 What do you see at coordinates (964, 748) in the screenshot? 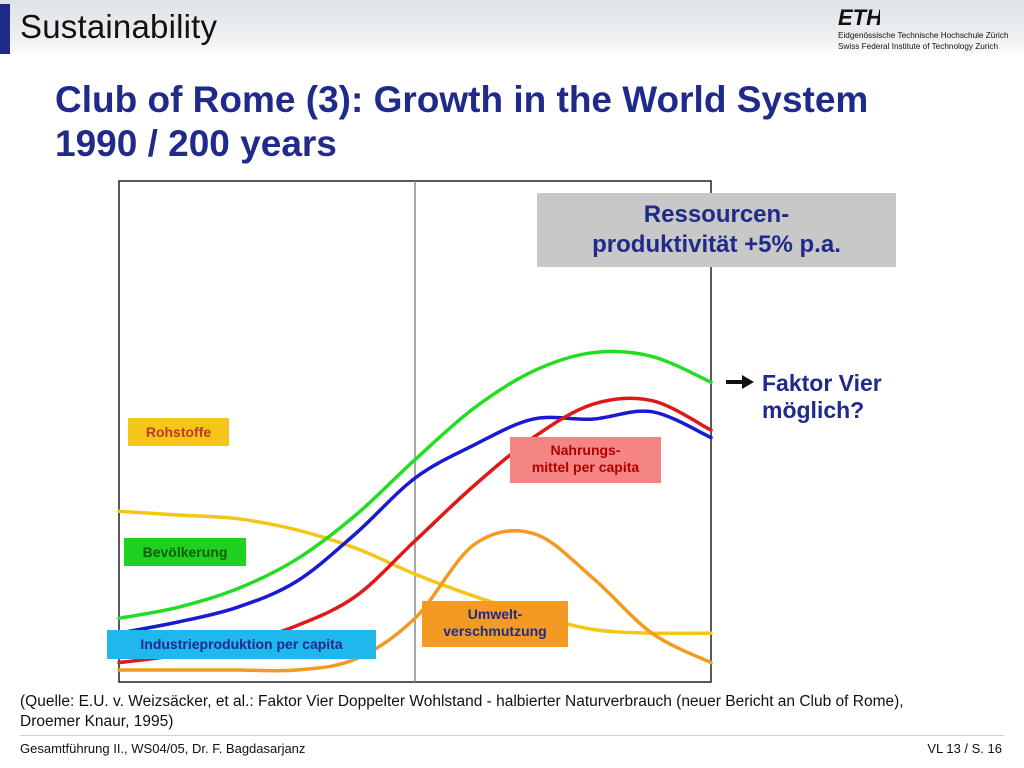
I see `footer-page-number: VL 13 / S. 16` at bounding box center [964, 748].